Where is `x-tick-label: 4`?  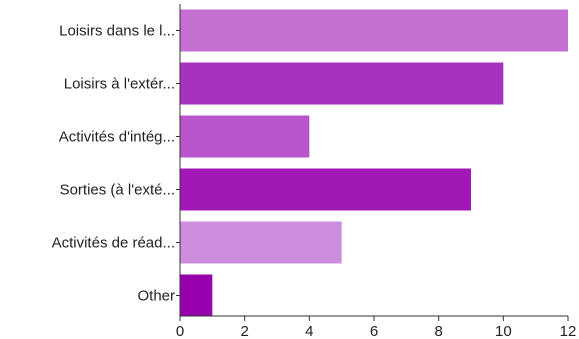
x-tick-label: 4 is located at coordinates (309, 331).